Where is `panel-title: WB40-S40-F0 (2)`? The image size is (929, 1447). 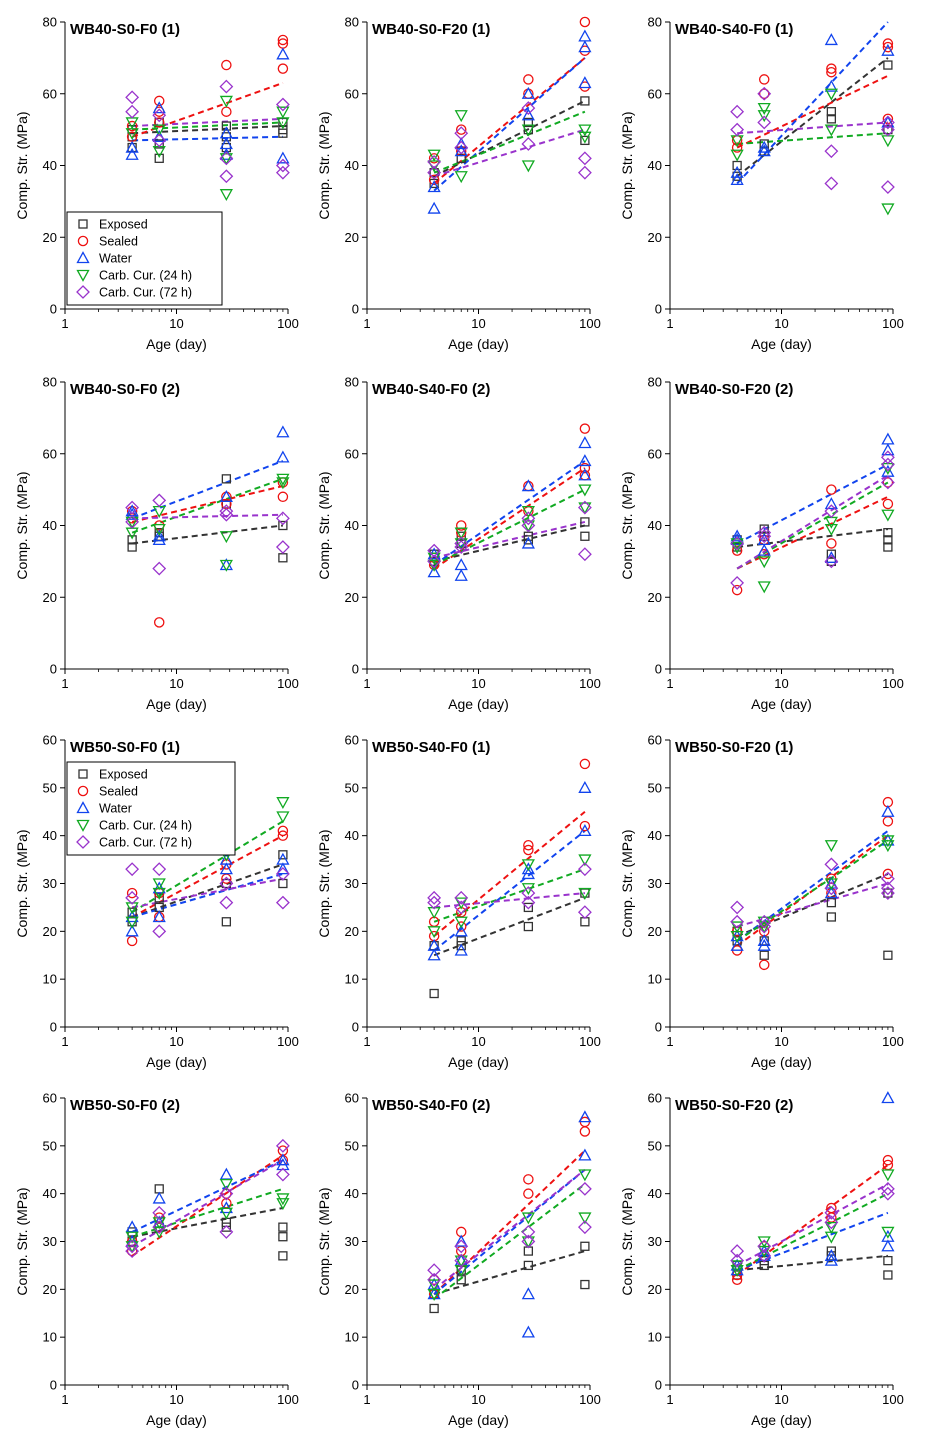 panel-title: WB40-S40-F0 (2) is located at coordinates (431, 389).